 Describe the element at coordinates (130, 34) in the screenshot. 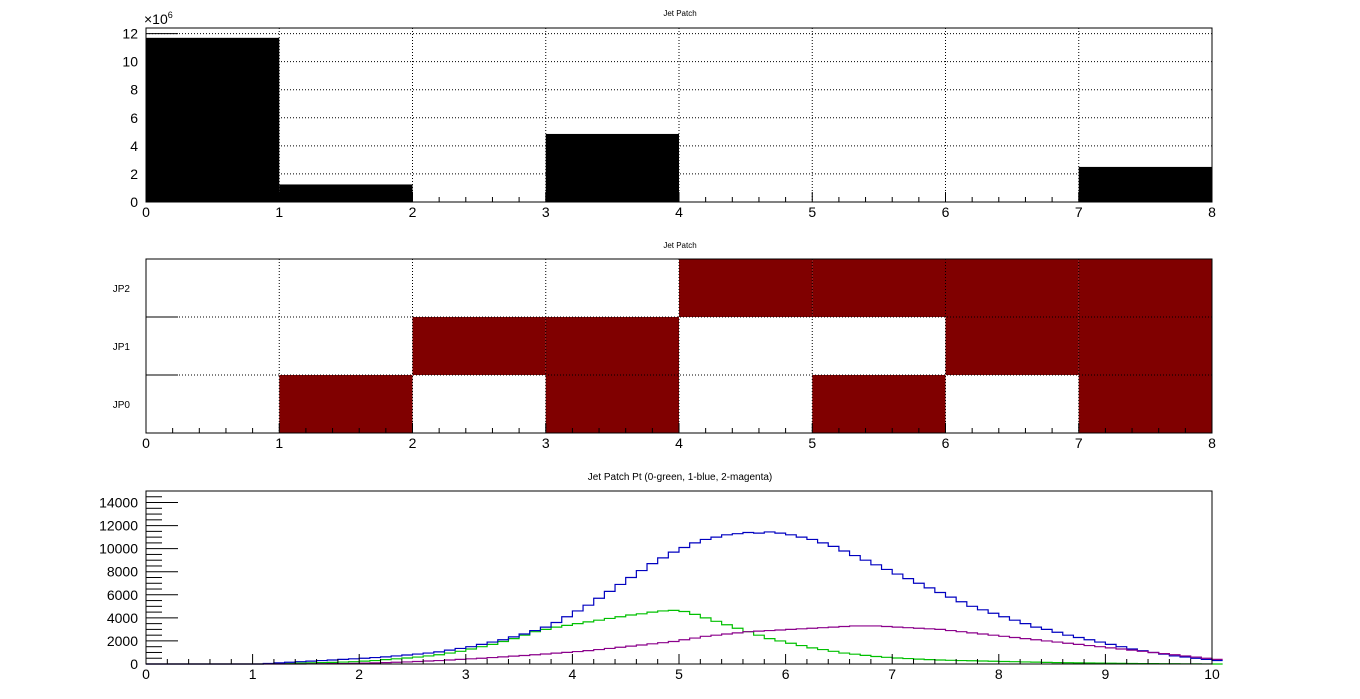

I see `y-tick-label: 12` at that location.